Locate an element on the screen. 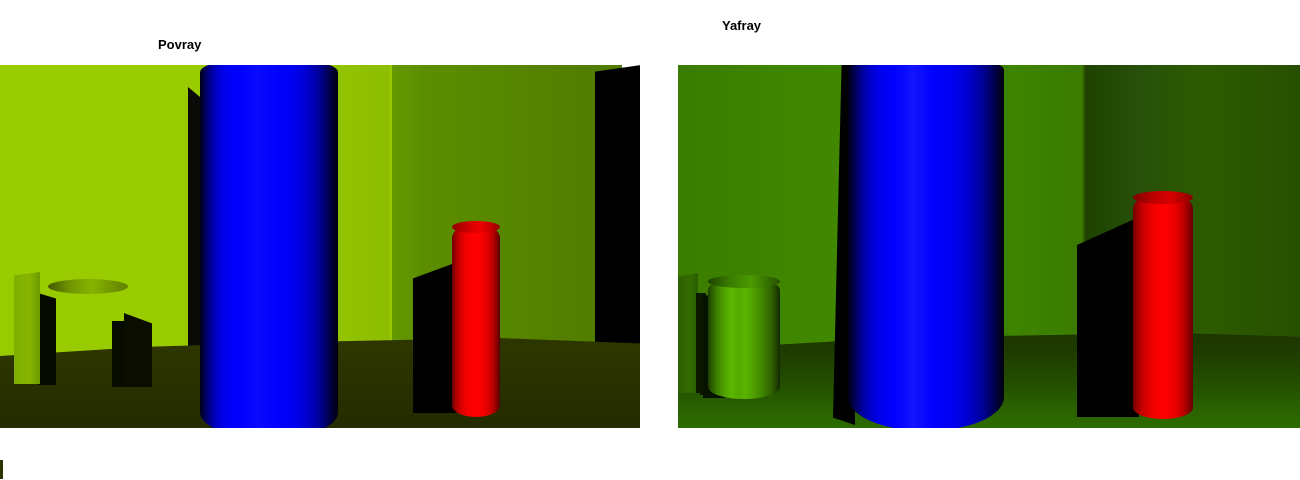  render-label-yafray: Yafray is located at coordinates (742, 25).